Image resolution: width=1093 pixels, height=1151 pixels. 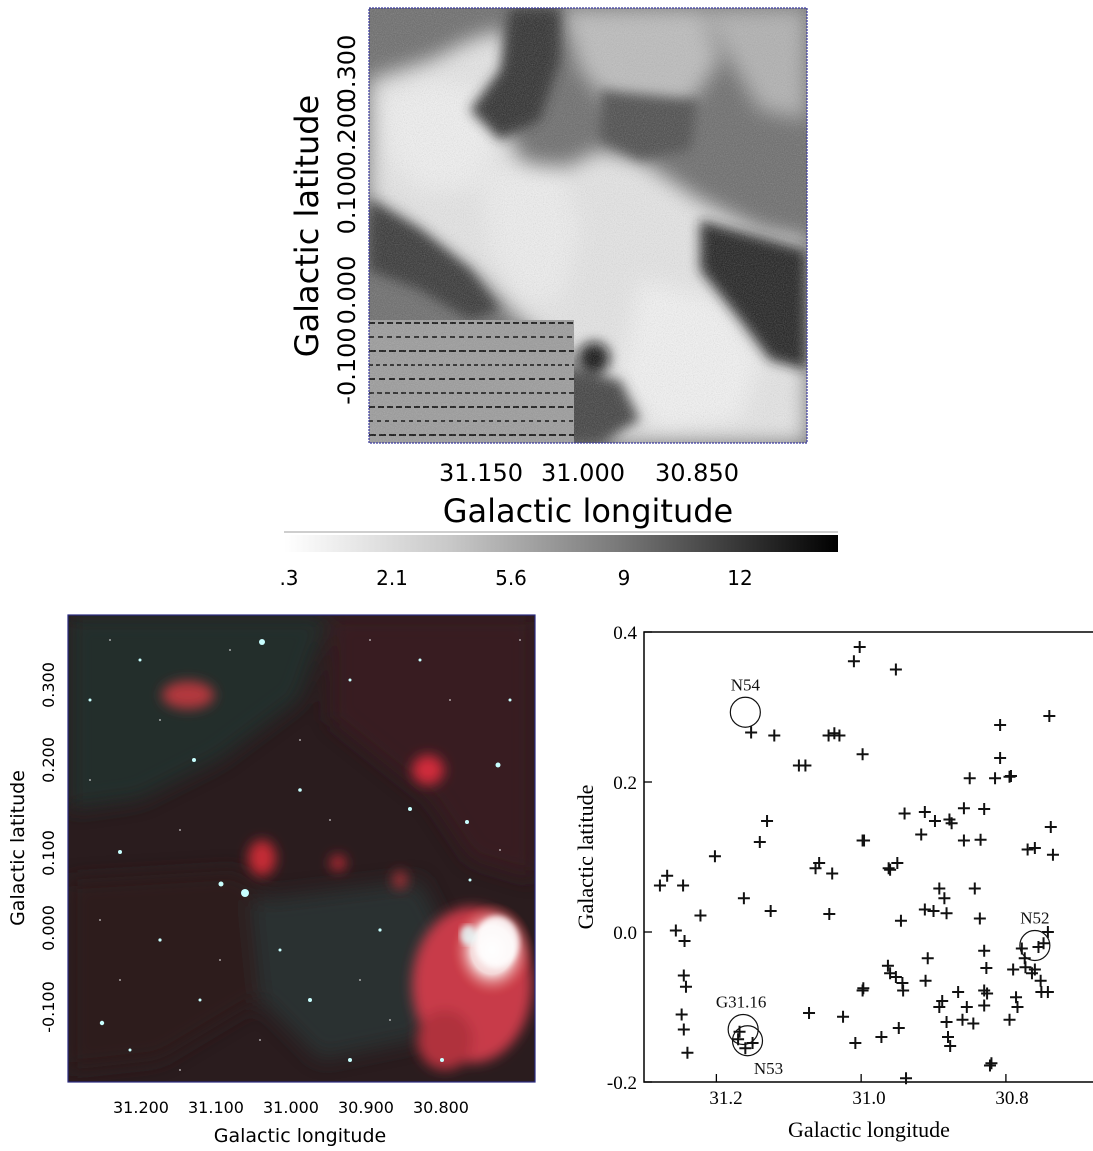 What do you see at coordinates (585, 857) in the screenshot?
I see `scatter-ylabel: Galactic latitude` at bounding box center [585, 857].